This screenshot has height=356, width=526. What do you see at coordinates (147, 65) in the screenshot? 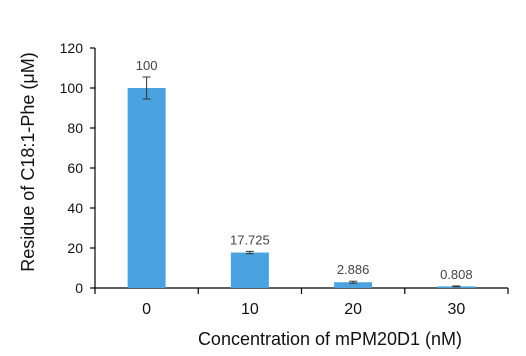
I see `data-label: 100` at bounding box center [147, 65].